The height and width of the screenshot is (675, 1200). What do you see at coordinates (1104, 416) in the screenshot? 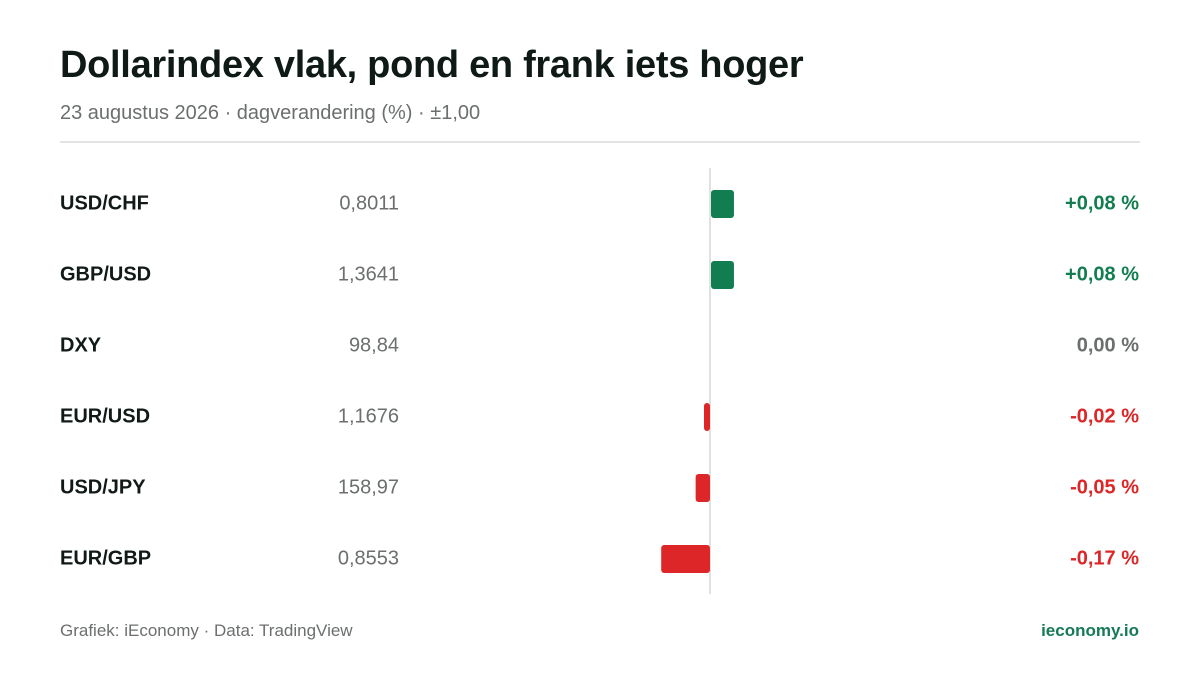
I see `value-label: -0,02 %` at bounding box center [1104, 416].